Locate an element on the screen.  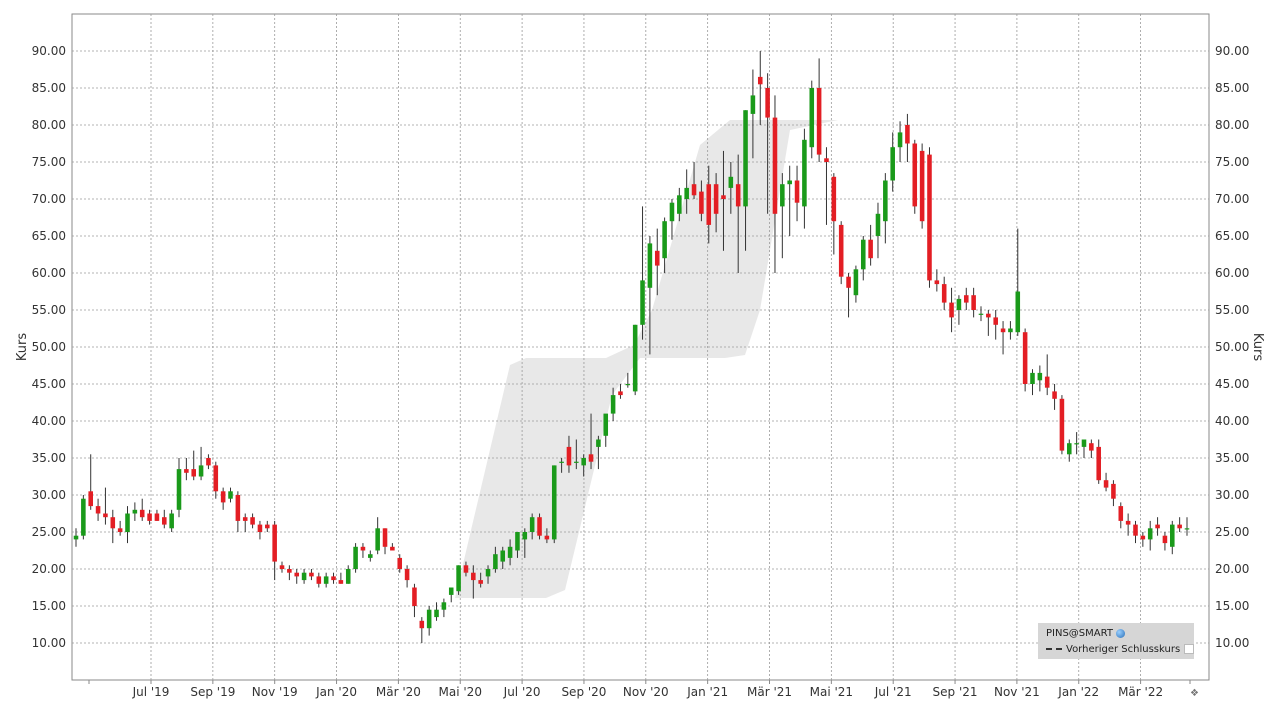
y-tick-label-right: 85.00 is located at coordinates (1232, 88).